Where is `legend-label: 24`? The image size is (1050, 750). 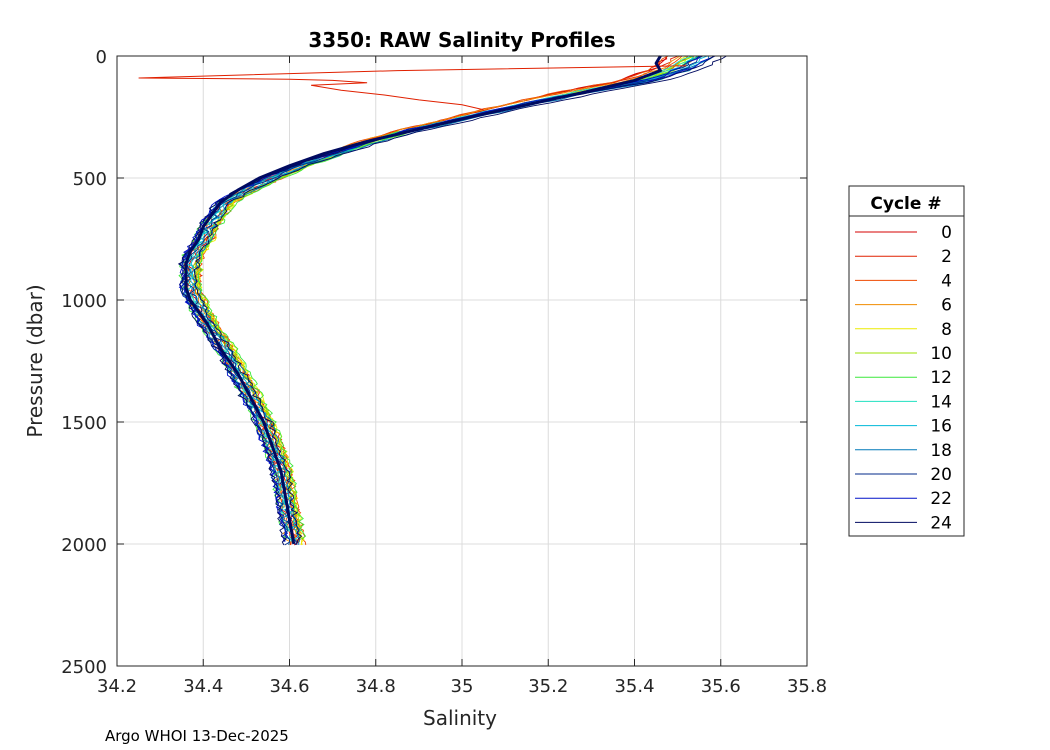 legend-label: 24 is located at coordinates (941, 523).